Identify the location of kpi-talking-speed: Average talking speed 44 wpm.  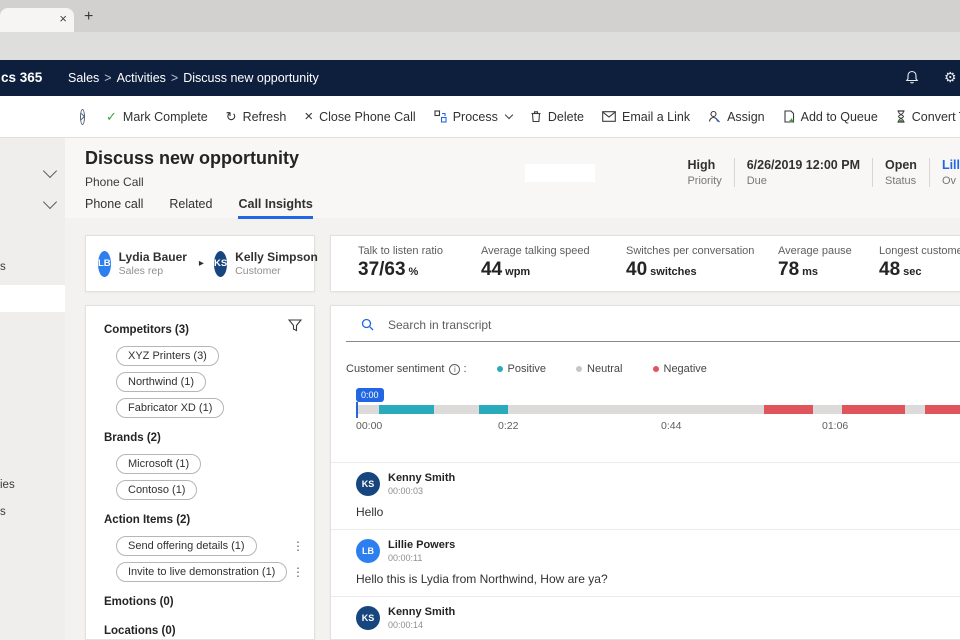
(535, 262).